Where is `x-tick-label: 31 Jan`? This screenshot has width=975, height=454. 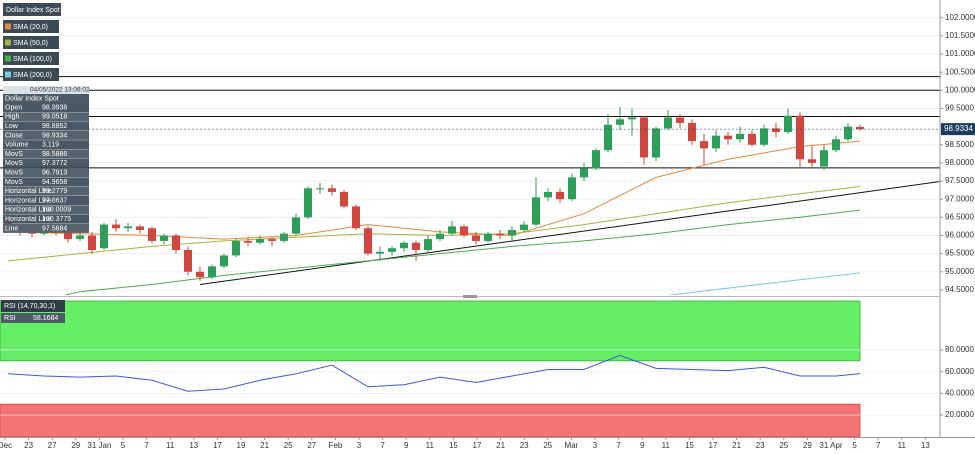
x-tick-label: 31 Jan is located at coordinates (99, 445).